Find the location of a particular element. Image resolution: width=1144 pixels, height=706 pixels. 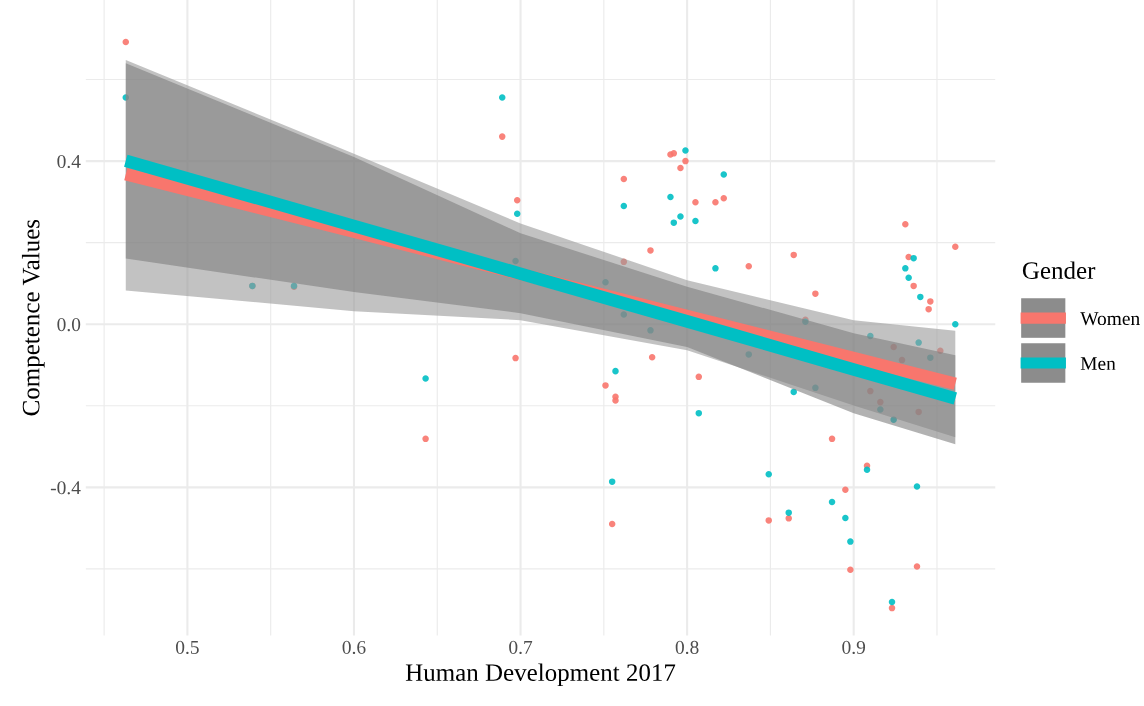

x-tick-label: 0.6 is located at coordinates (354, 647).